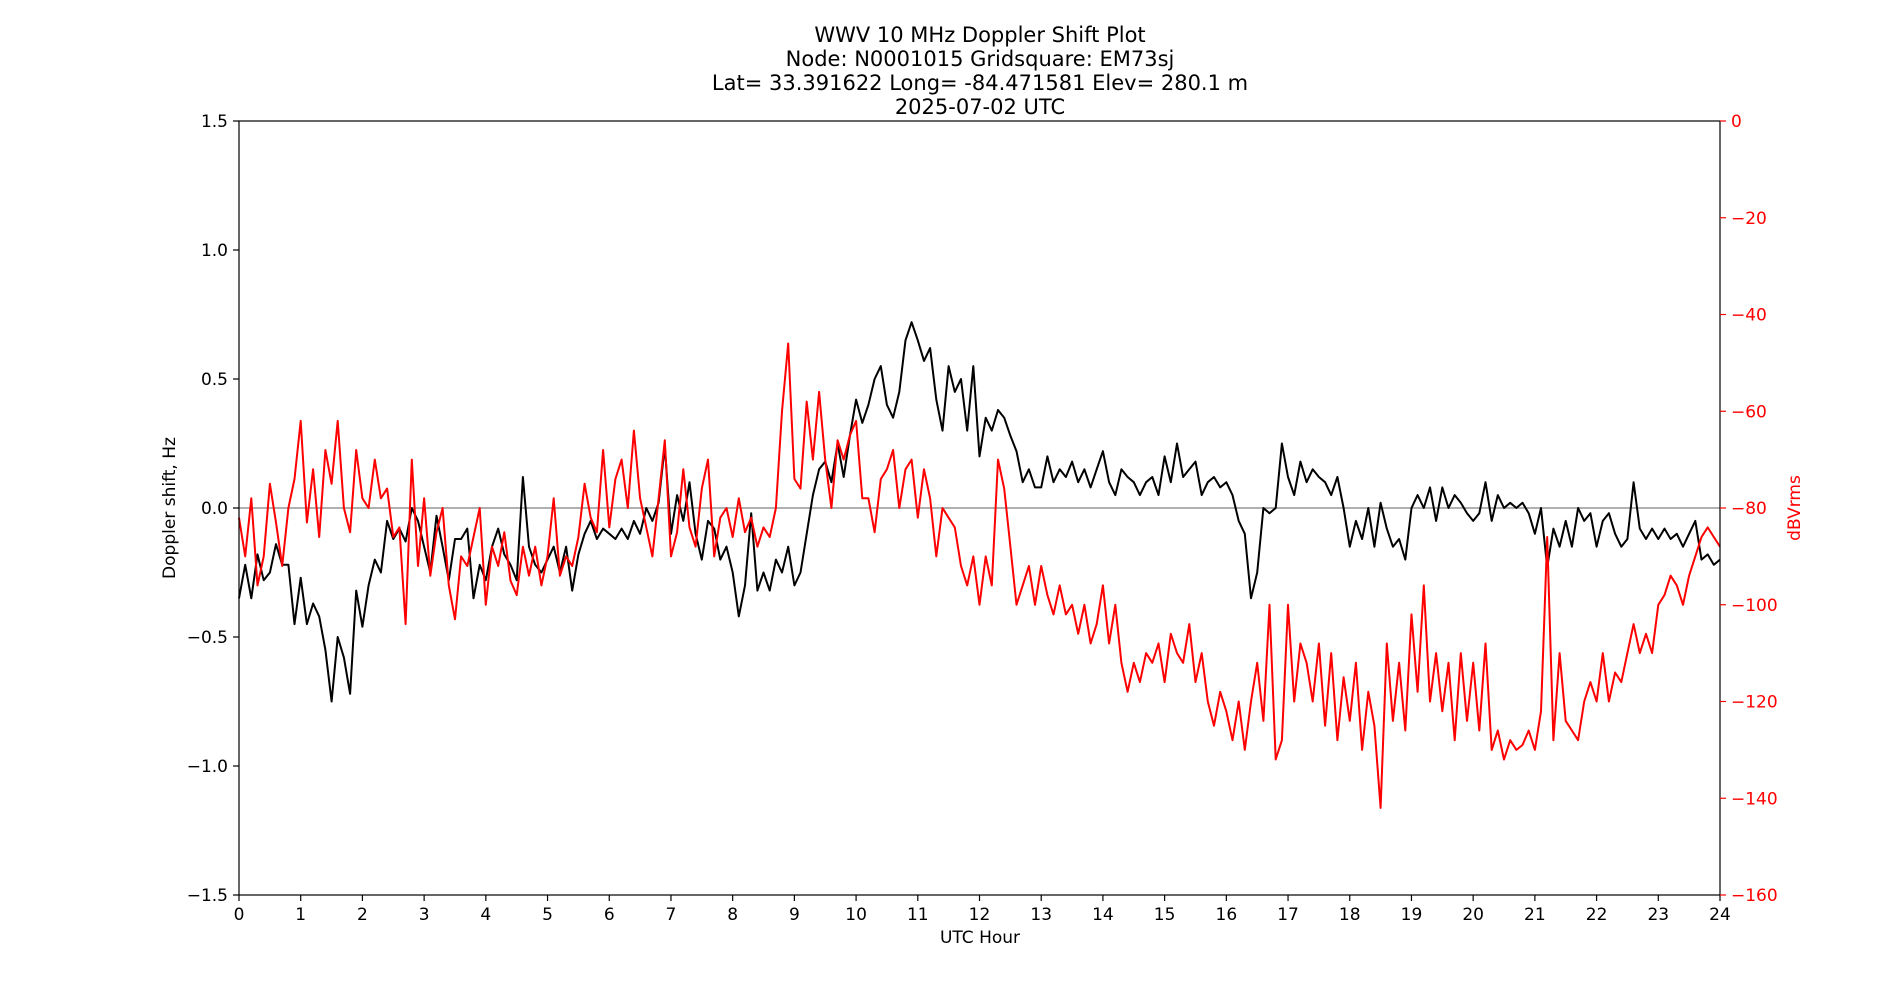 The image size is (1900, 1000). I want to click on x-tick-label: 19, so click(1412, 915).